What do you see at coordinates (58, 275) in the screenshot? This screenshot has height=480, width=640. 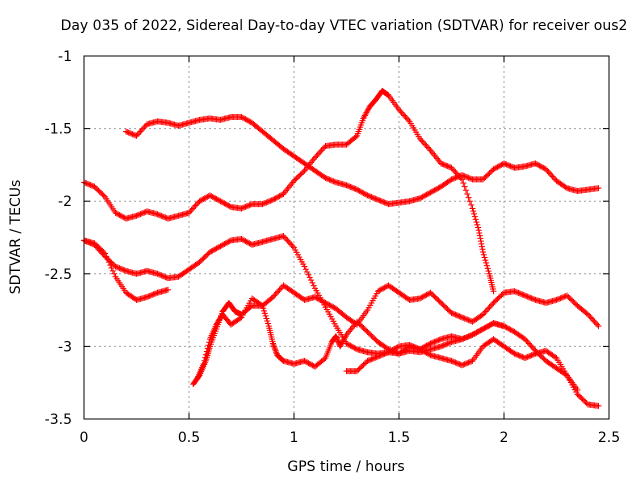 I see `y-tick-label: -2.5` at bounding box center [58, 275].